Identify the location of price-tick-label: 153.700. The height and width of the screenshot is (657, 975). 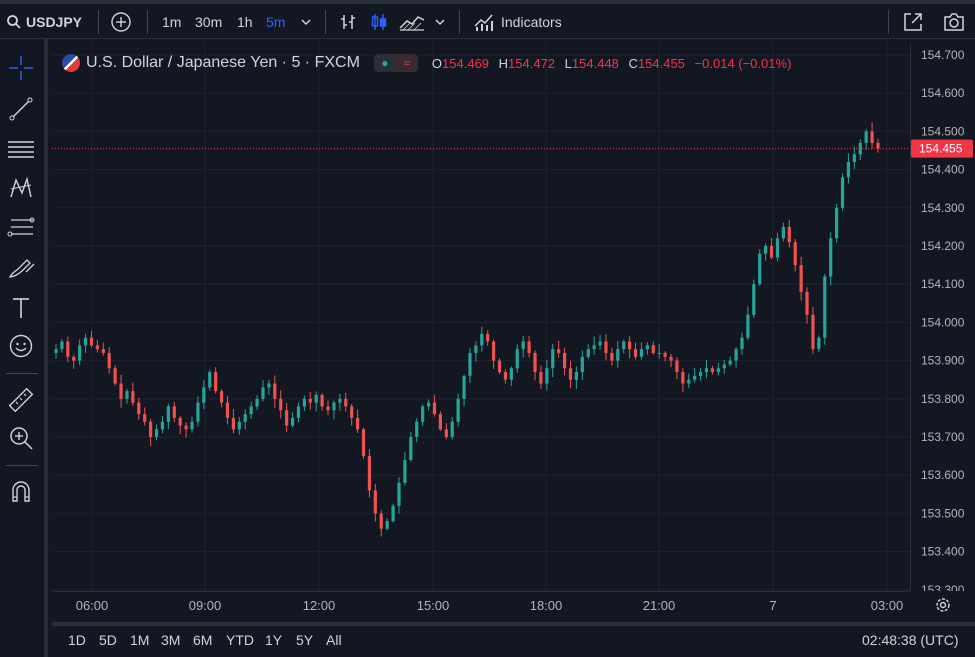
(943, 437).